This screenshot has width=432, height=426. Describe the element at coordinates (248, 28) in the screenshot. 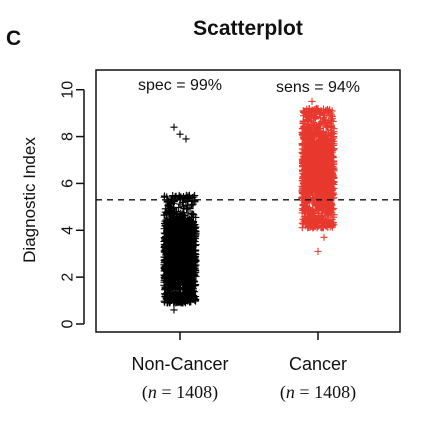

I see `chart-title: Scatterplot` at that location.